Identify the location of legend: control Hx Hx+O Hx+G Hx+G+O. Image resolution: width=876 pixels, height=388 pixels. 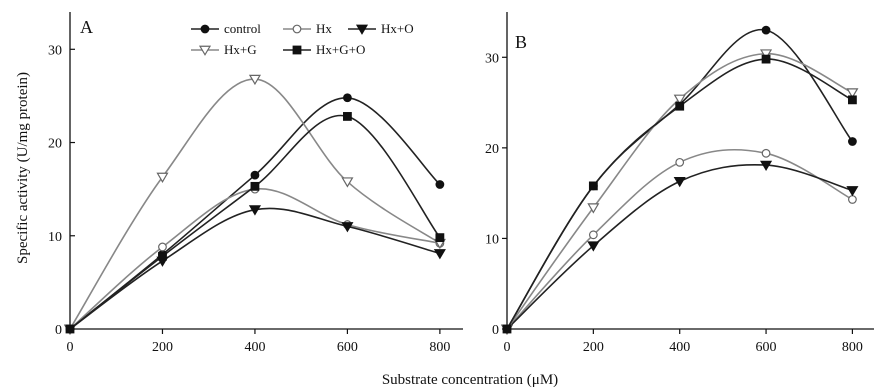
(302, 39).